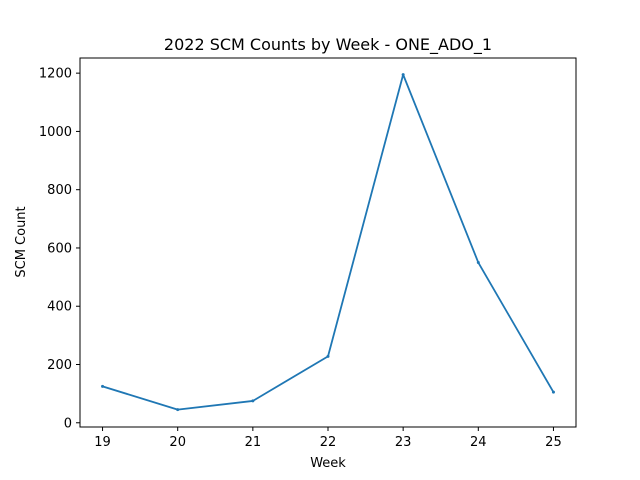  What do you see at coordinates (59, 365) in the screenshot?
I see `y-tick-label: 200` at bounding box center [59, 365].